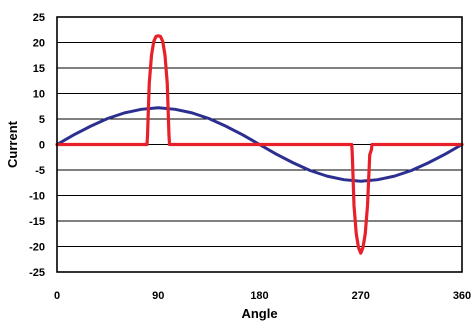  Describe the element at coordinates (39, 18) in the screenshot. I see `y-tick-label: 25` at that location.